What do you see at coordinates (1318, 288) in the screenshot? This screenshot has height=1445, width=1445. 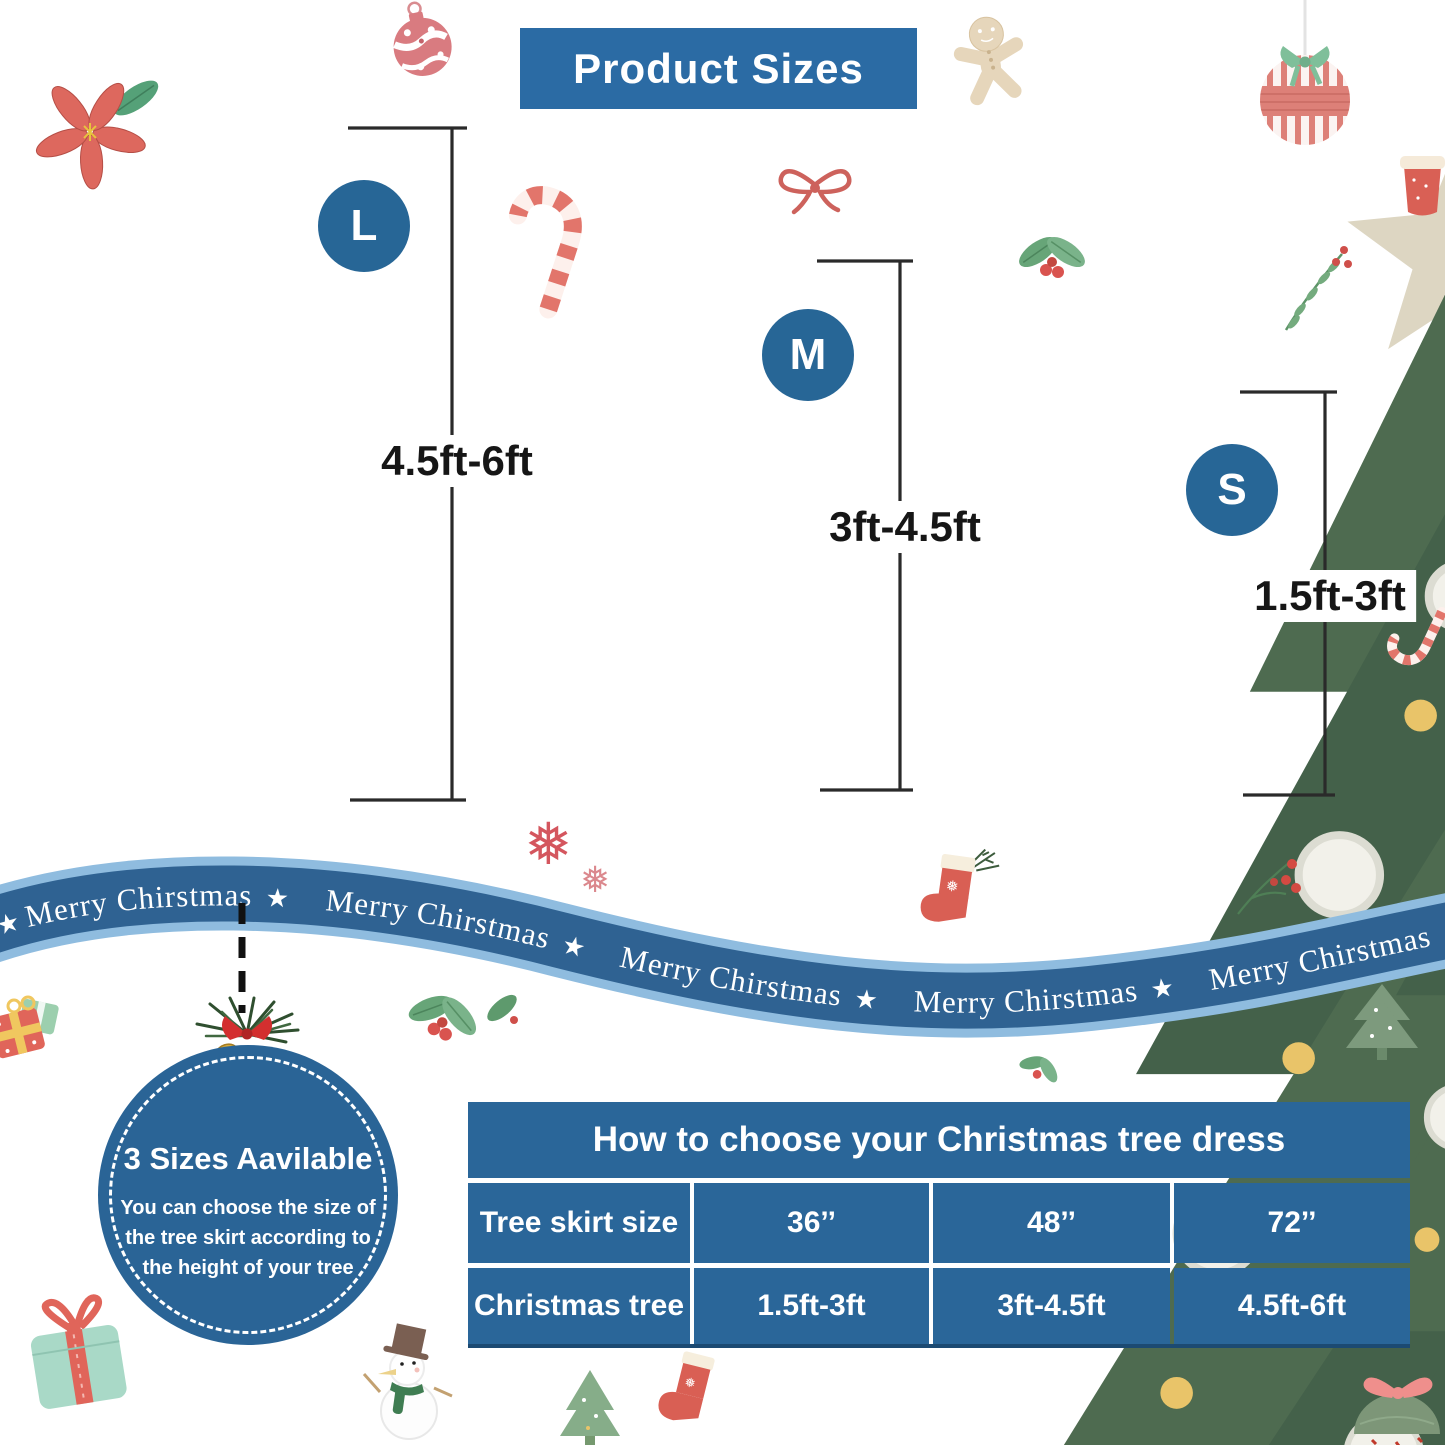 I see `green-sprig-icon` at bounding box center [1318, 288].